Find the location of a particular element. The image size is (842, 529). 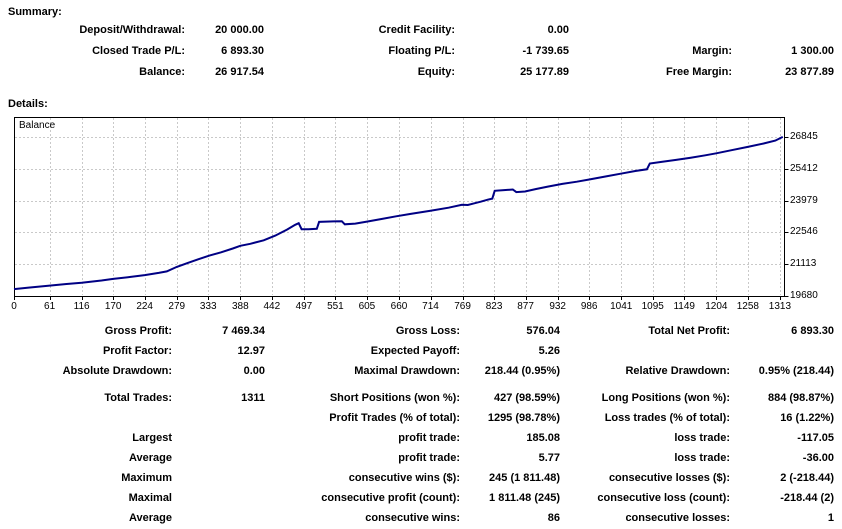

stat-label: Maximal Drawdown: is located at coordinates (407, 371).